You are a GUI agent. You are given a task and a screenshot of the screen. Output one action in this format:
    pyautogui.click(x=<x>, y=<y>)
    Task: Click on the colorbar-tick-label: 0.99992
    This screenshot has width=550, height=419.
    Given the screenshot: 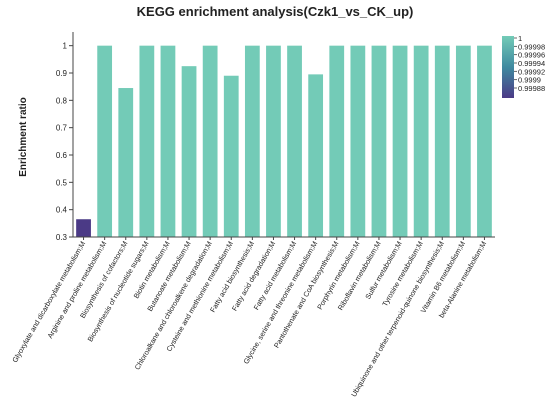 What is the action you would take?
    pyautogui.click(x=531, y=71)
    